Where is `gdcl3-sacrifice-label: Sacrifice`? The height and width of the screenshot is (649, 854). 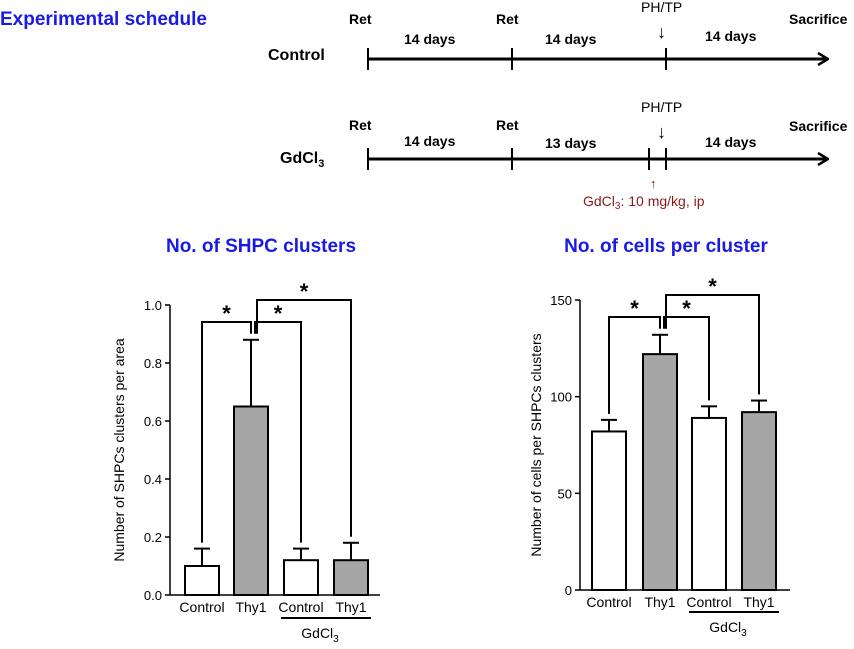 gdcl3-sacrifice-label: Sacrifice is located at coordinates (818, 126).